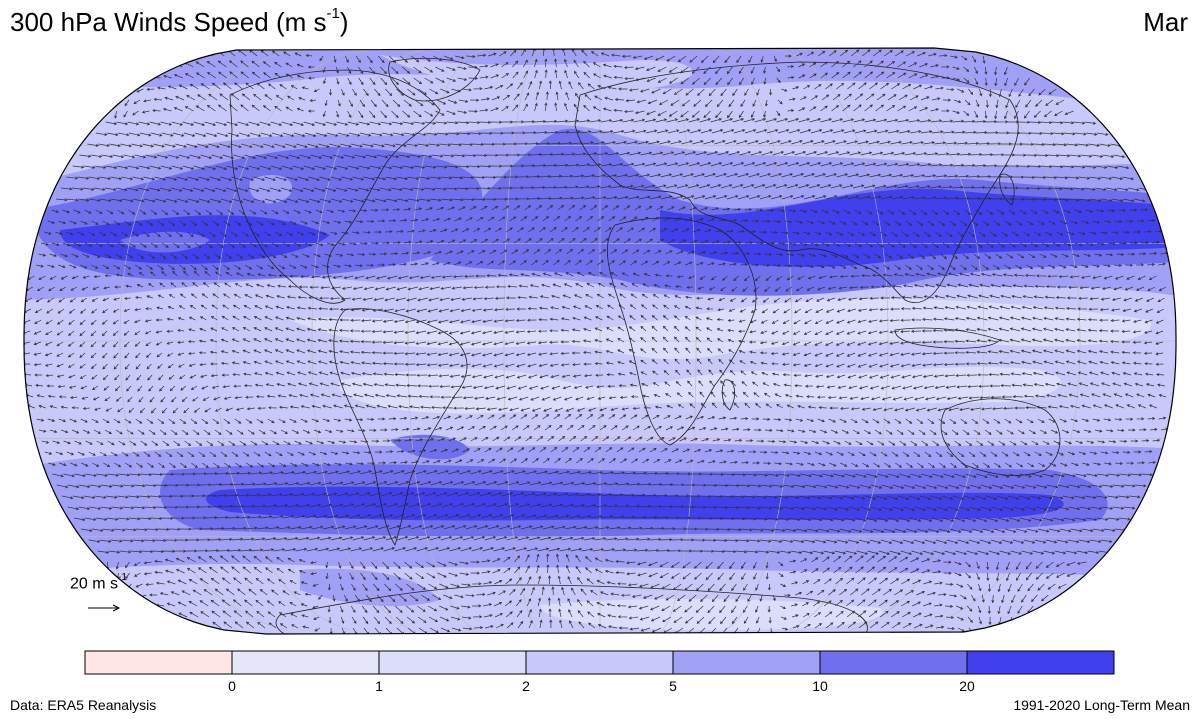  I want to click on japan-outline, so click(1007, 189).